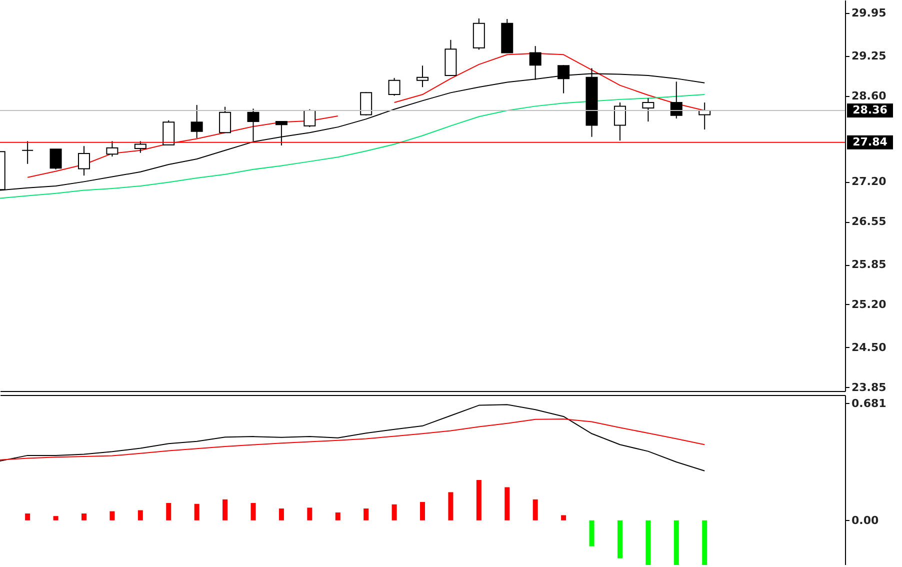  Describe the element at coordinates (869, 181) in the screenshot. I see `y-tick-label: 27.20` at that location.